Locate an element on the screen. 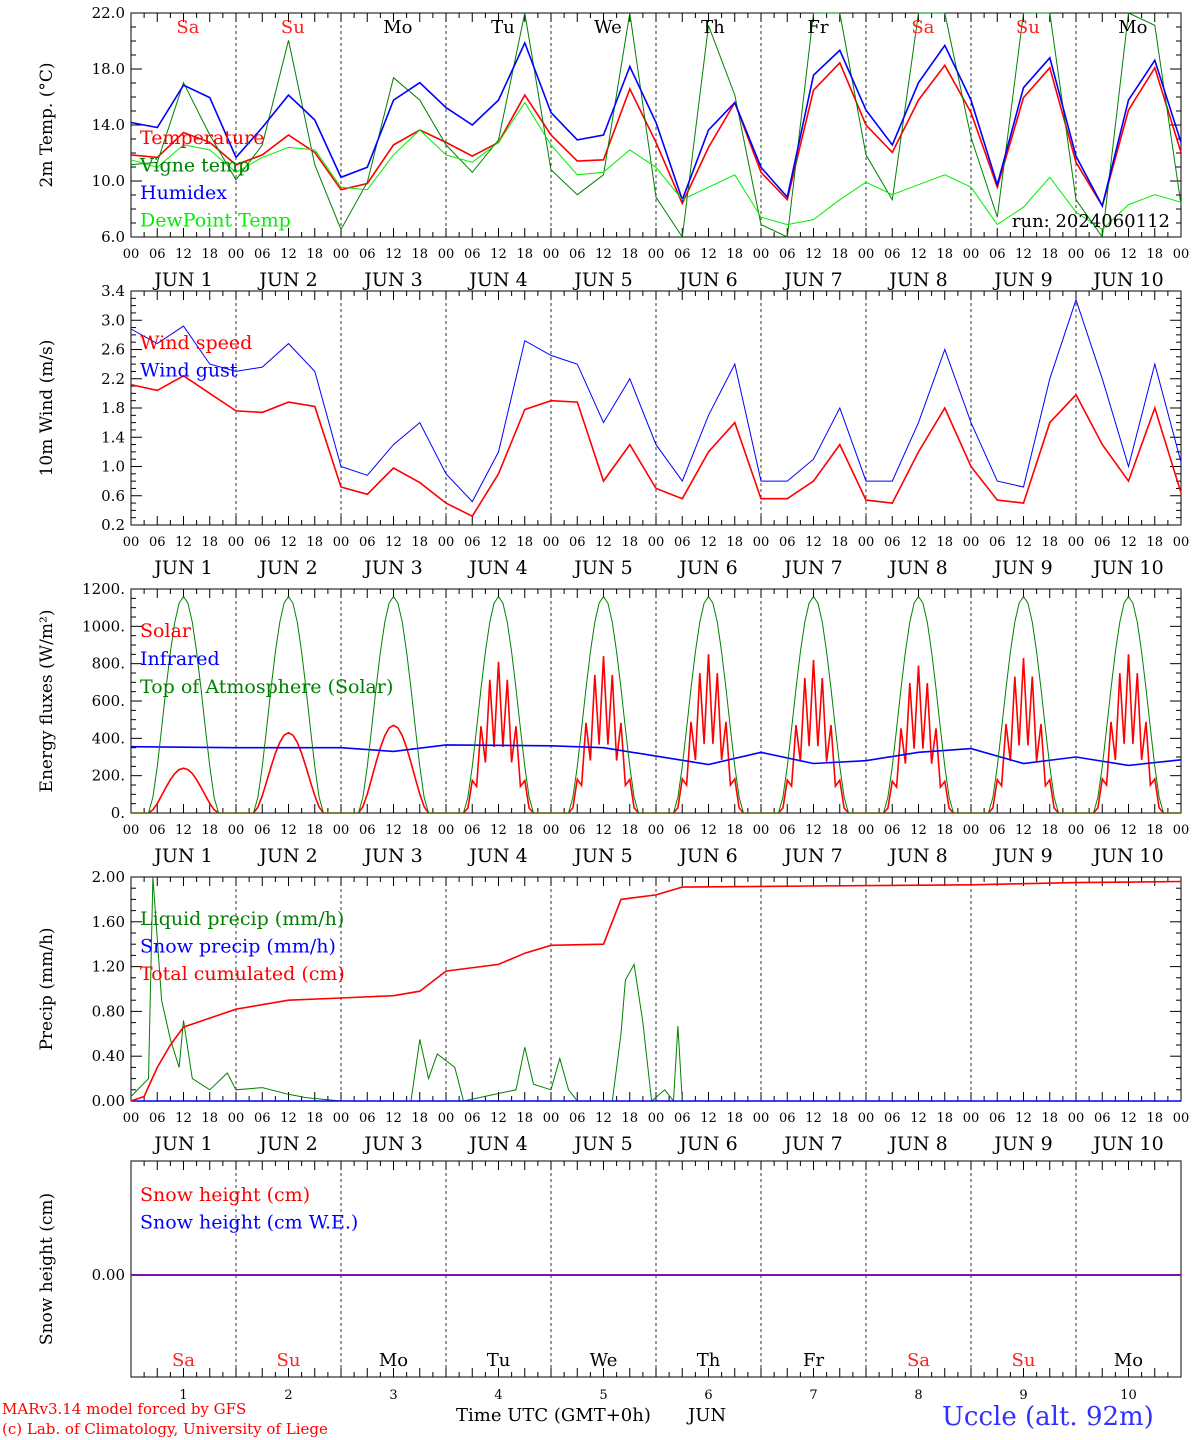  model-credit: MARv3.14 model forced by GFS is located at coordinates (124, 1409).